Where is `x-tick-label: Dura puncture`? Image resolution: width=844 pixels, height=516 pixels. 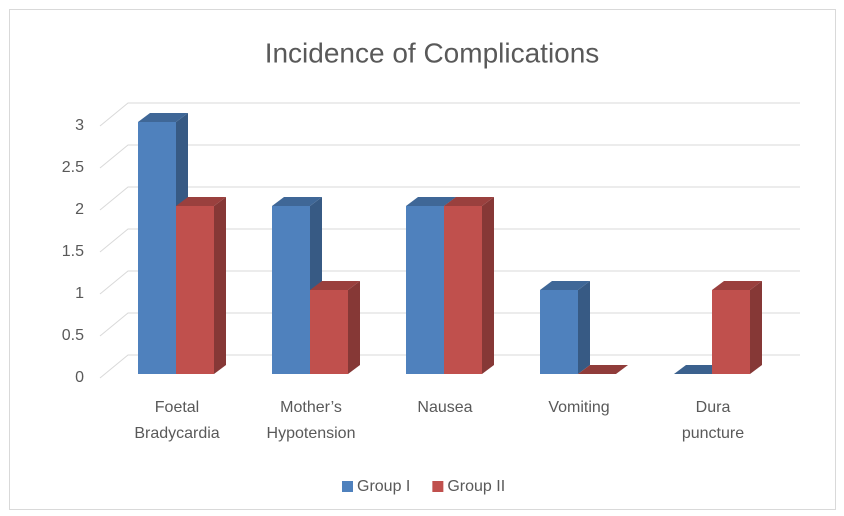 x-tick-label: Dura puncture is located at coordinates (713, 420).